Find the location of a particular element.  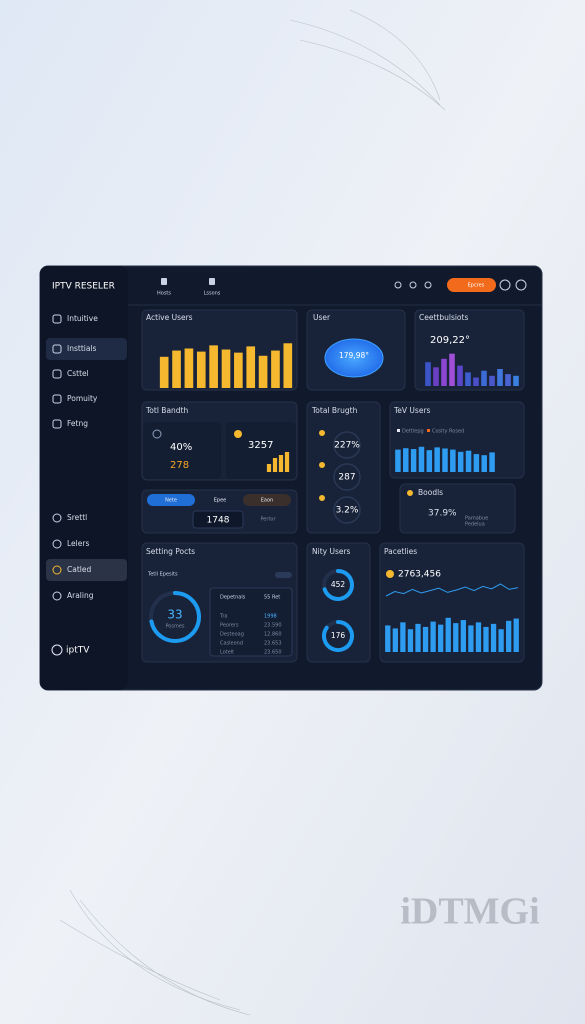

stat-value: 3.2% is located at coordinates (347, 511).